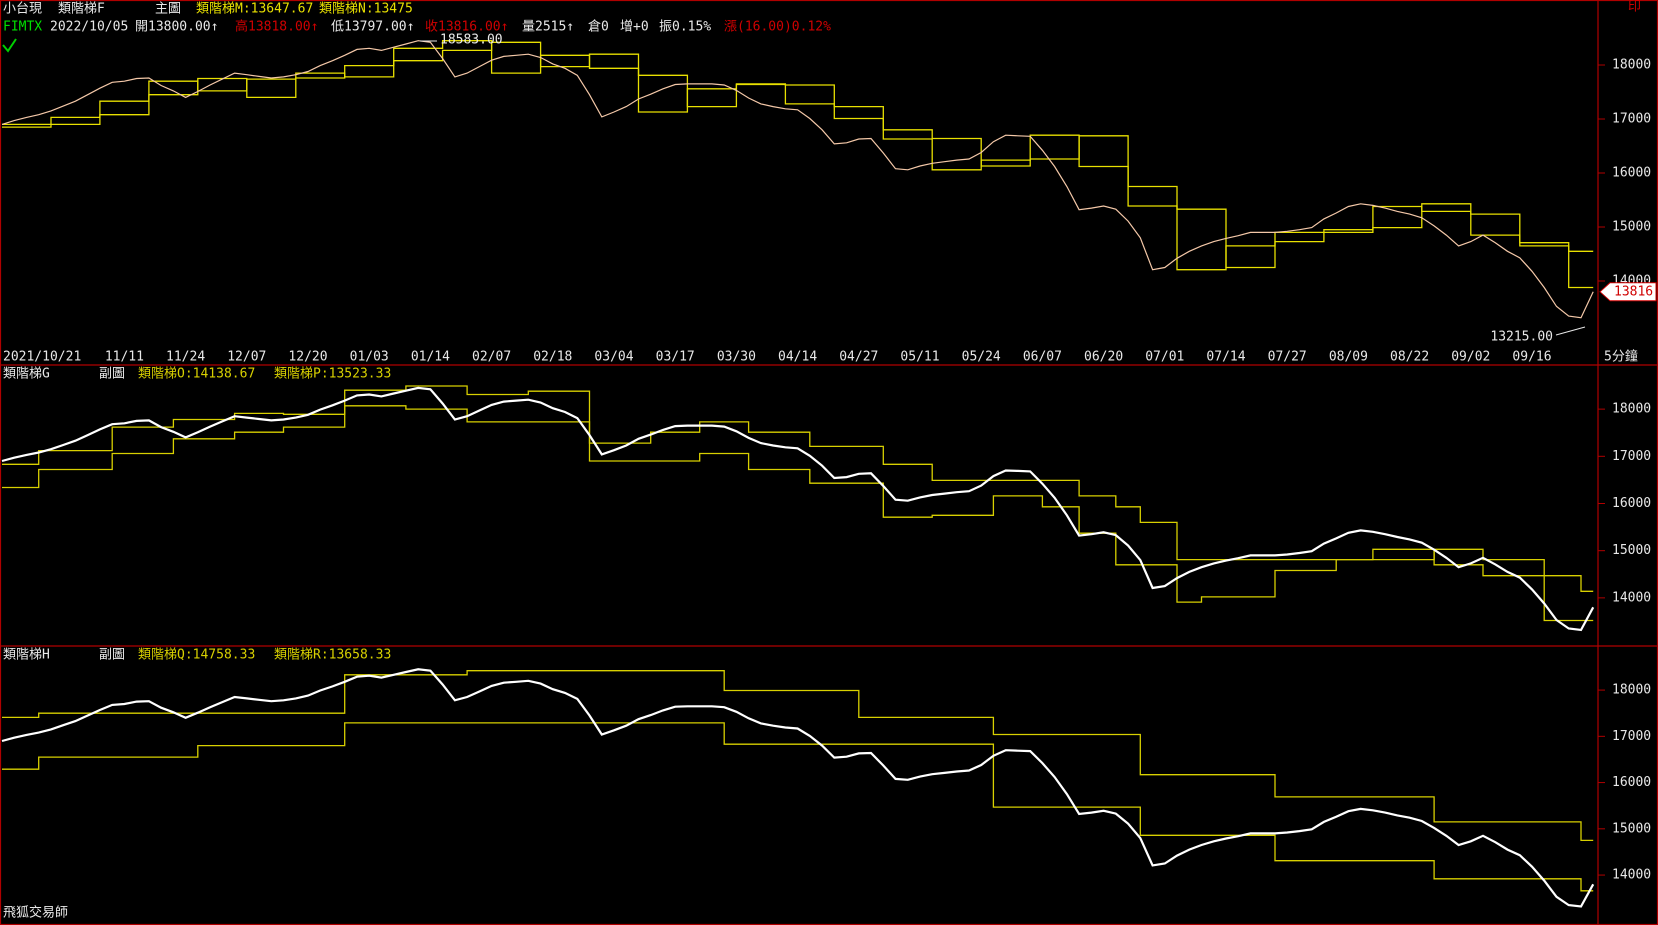  Describe the element at coordinates (26, 655) in the screenshot. I see `panel-title: 類階梯H` at that location.